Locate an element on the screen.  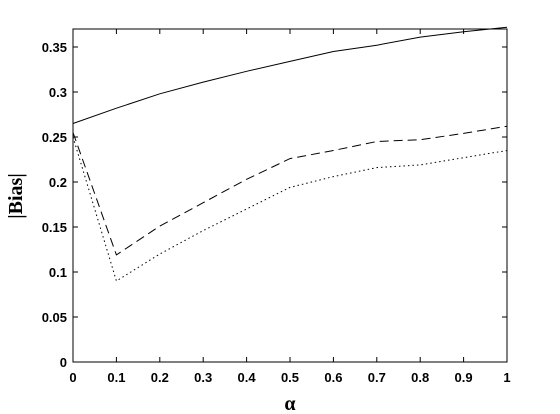
y-tick-label: 0 is located at coordinates (63, 362).